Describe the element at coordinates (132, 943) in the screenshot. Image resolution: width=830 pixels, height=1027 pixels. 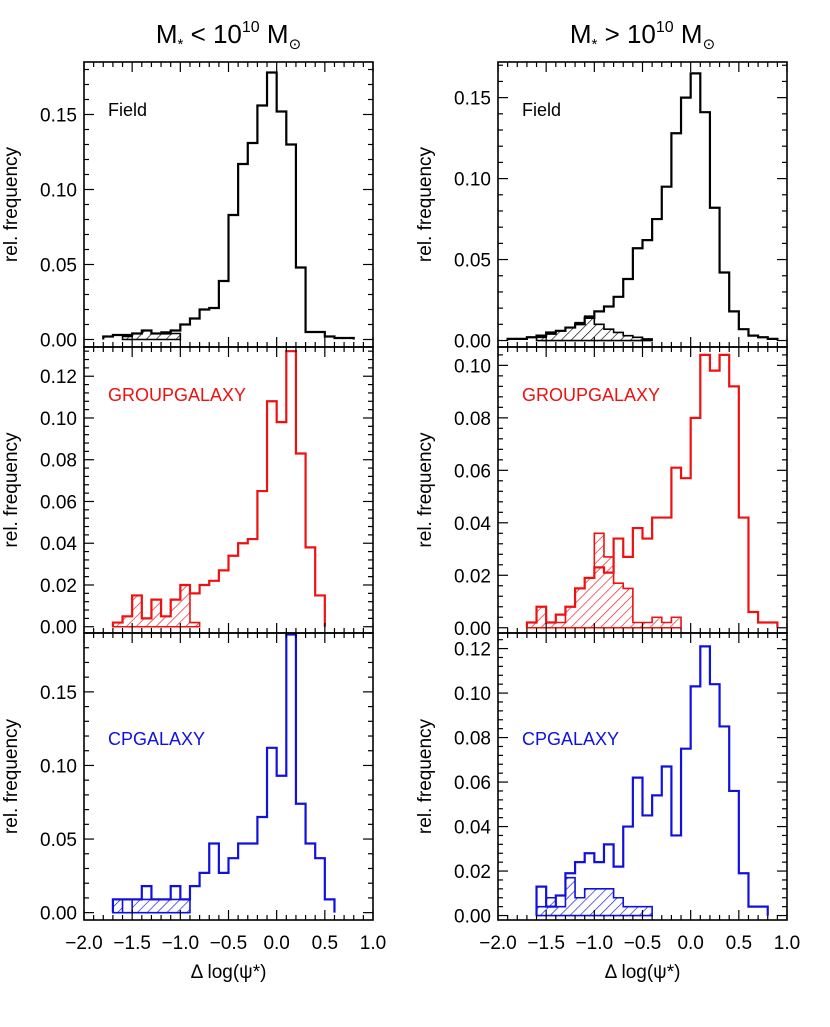
I see `x-tick-label: −1.5` at that location.